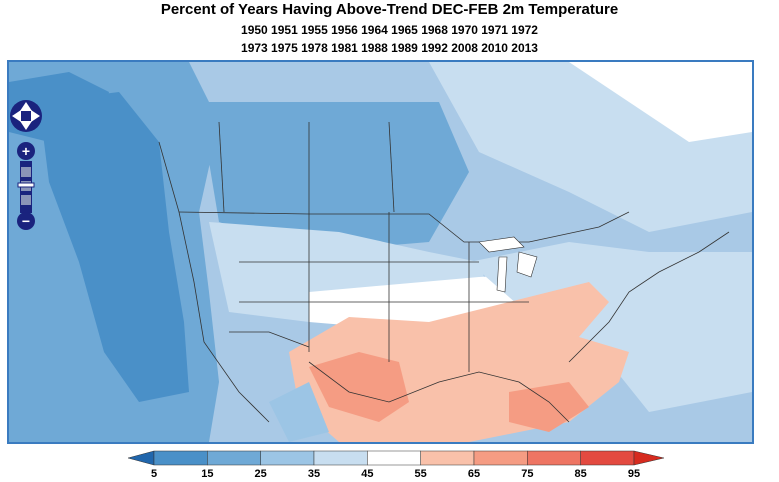  Describe the element at coordinates (527, 474) in the screenshot. I see `colorbar-tick-label: 75` at that location.